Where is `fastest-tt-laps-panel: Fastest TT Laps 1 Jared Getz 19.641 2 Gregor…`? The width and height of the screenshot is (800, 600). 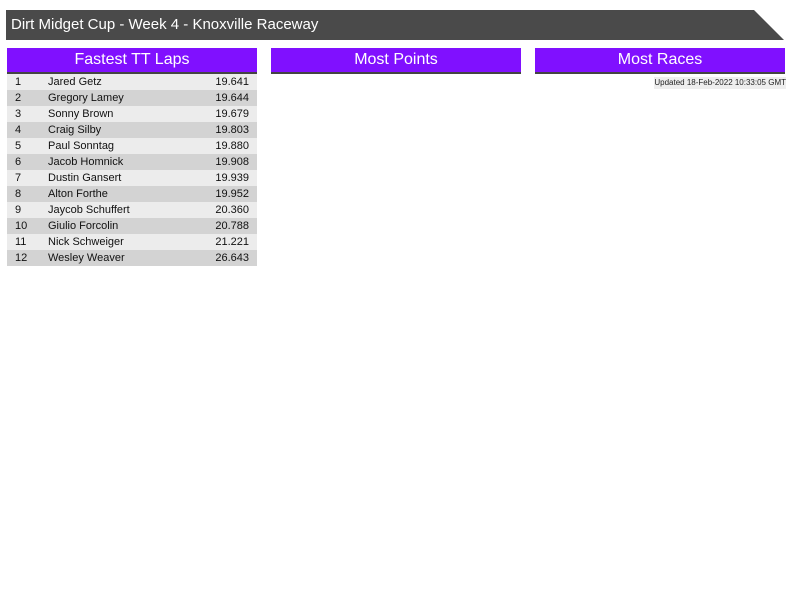 fastest-tt-laps-panel: Fastest TT Laps 1 Jared Getz 19.641 2 Gregor… is located at coordinates (132, 157).